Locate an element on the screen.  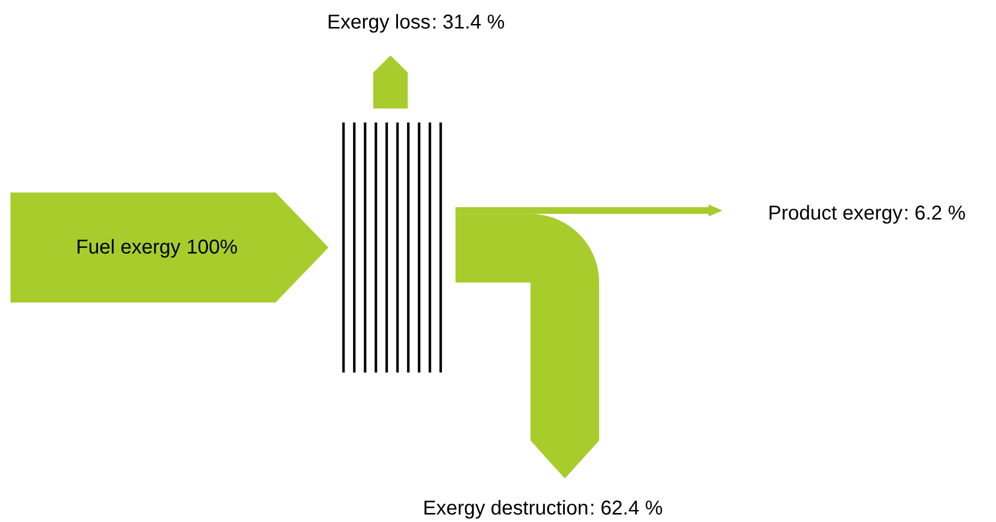
data-label: 6.2 % is located at coordinates (940, 213).